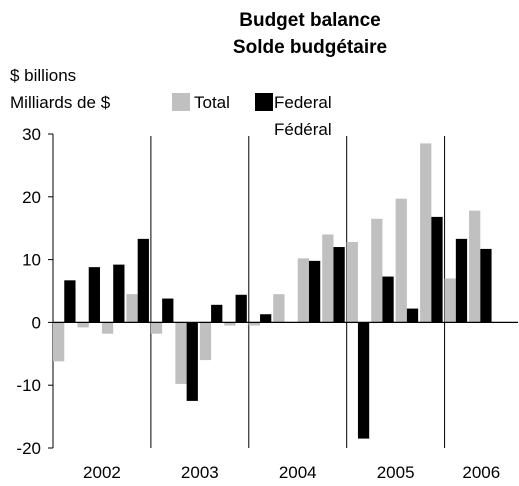 The image size is (519, 486). I want to click on legend-label-federal: Federal, so click(303, 102).